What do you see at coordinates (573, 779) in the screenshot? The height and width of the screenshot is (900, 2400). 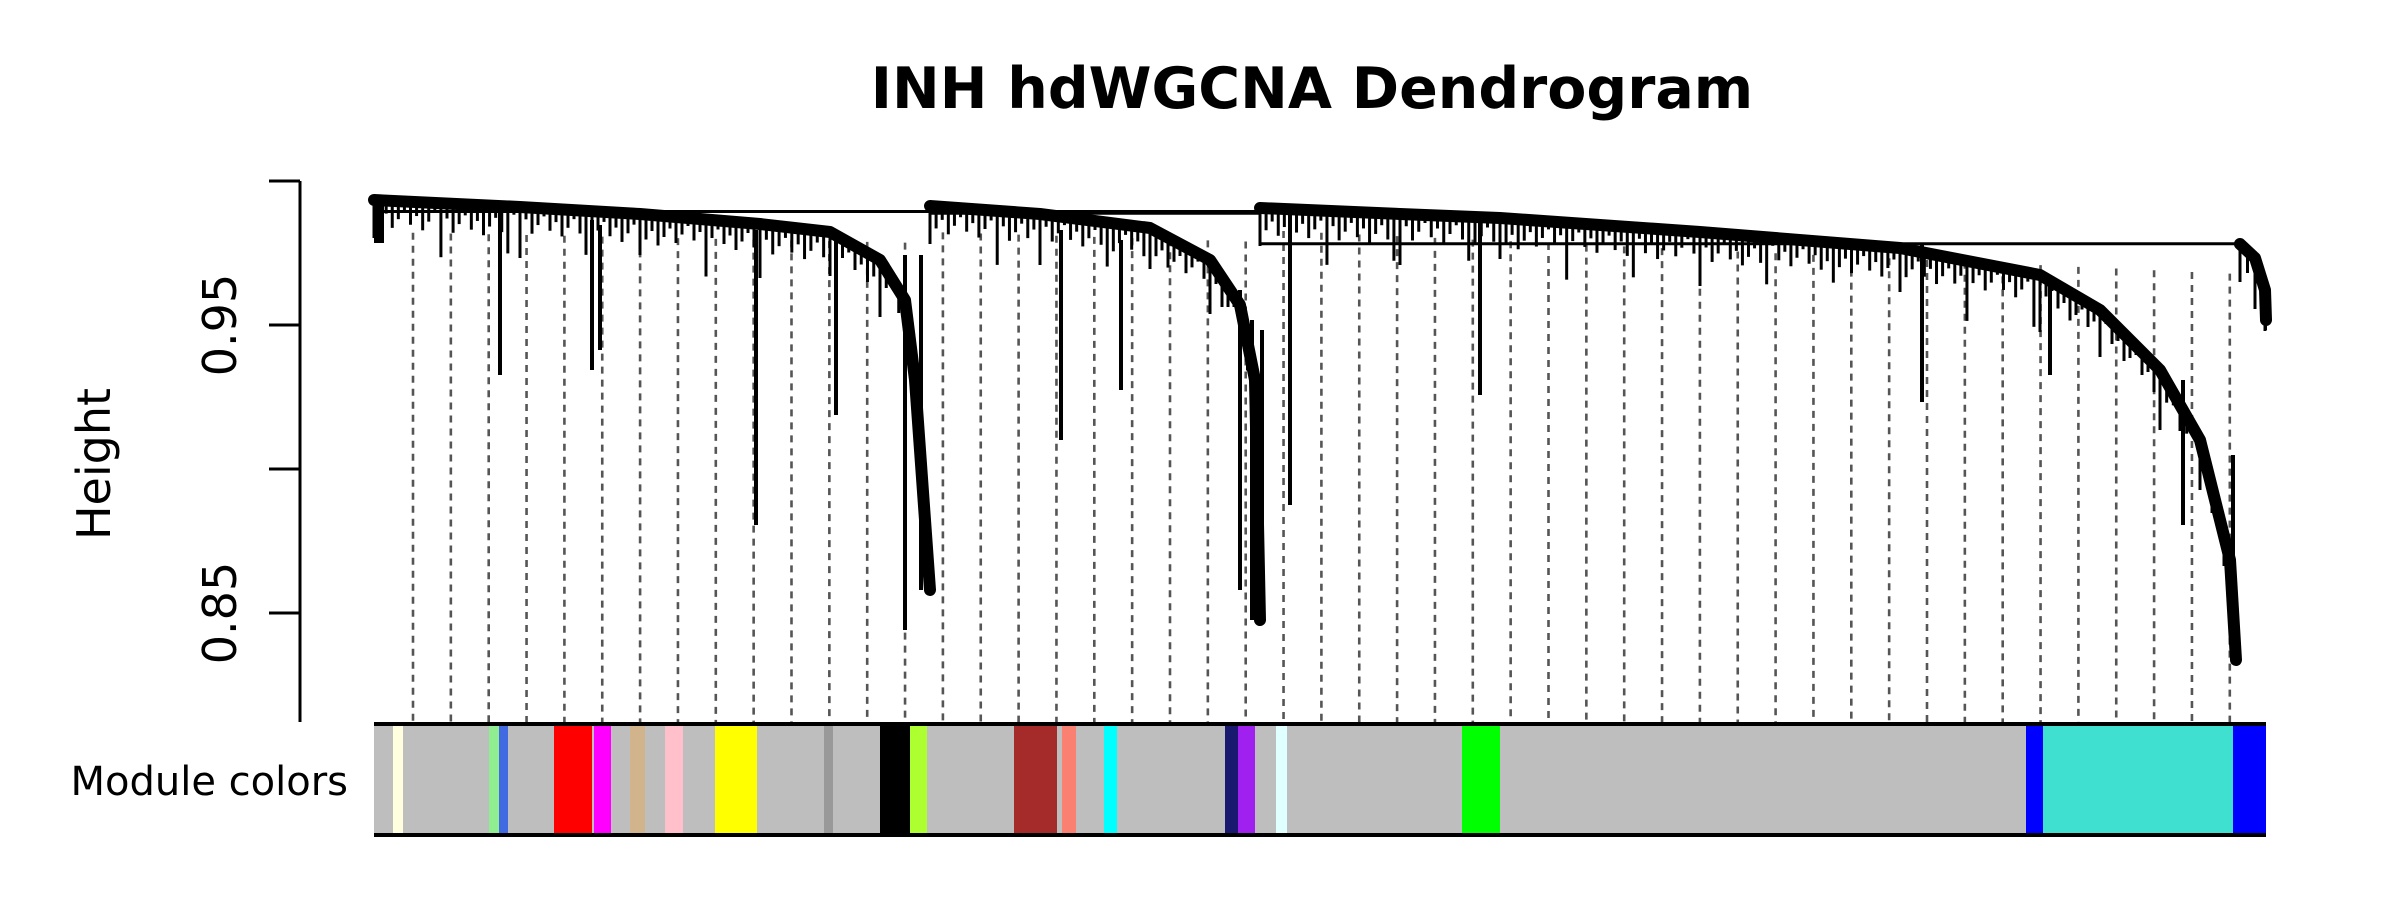 I see `module-color-red` at bounding box center [573, 779].